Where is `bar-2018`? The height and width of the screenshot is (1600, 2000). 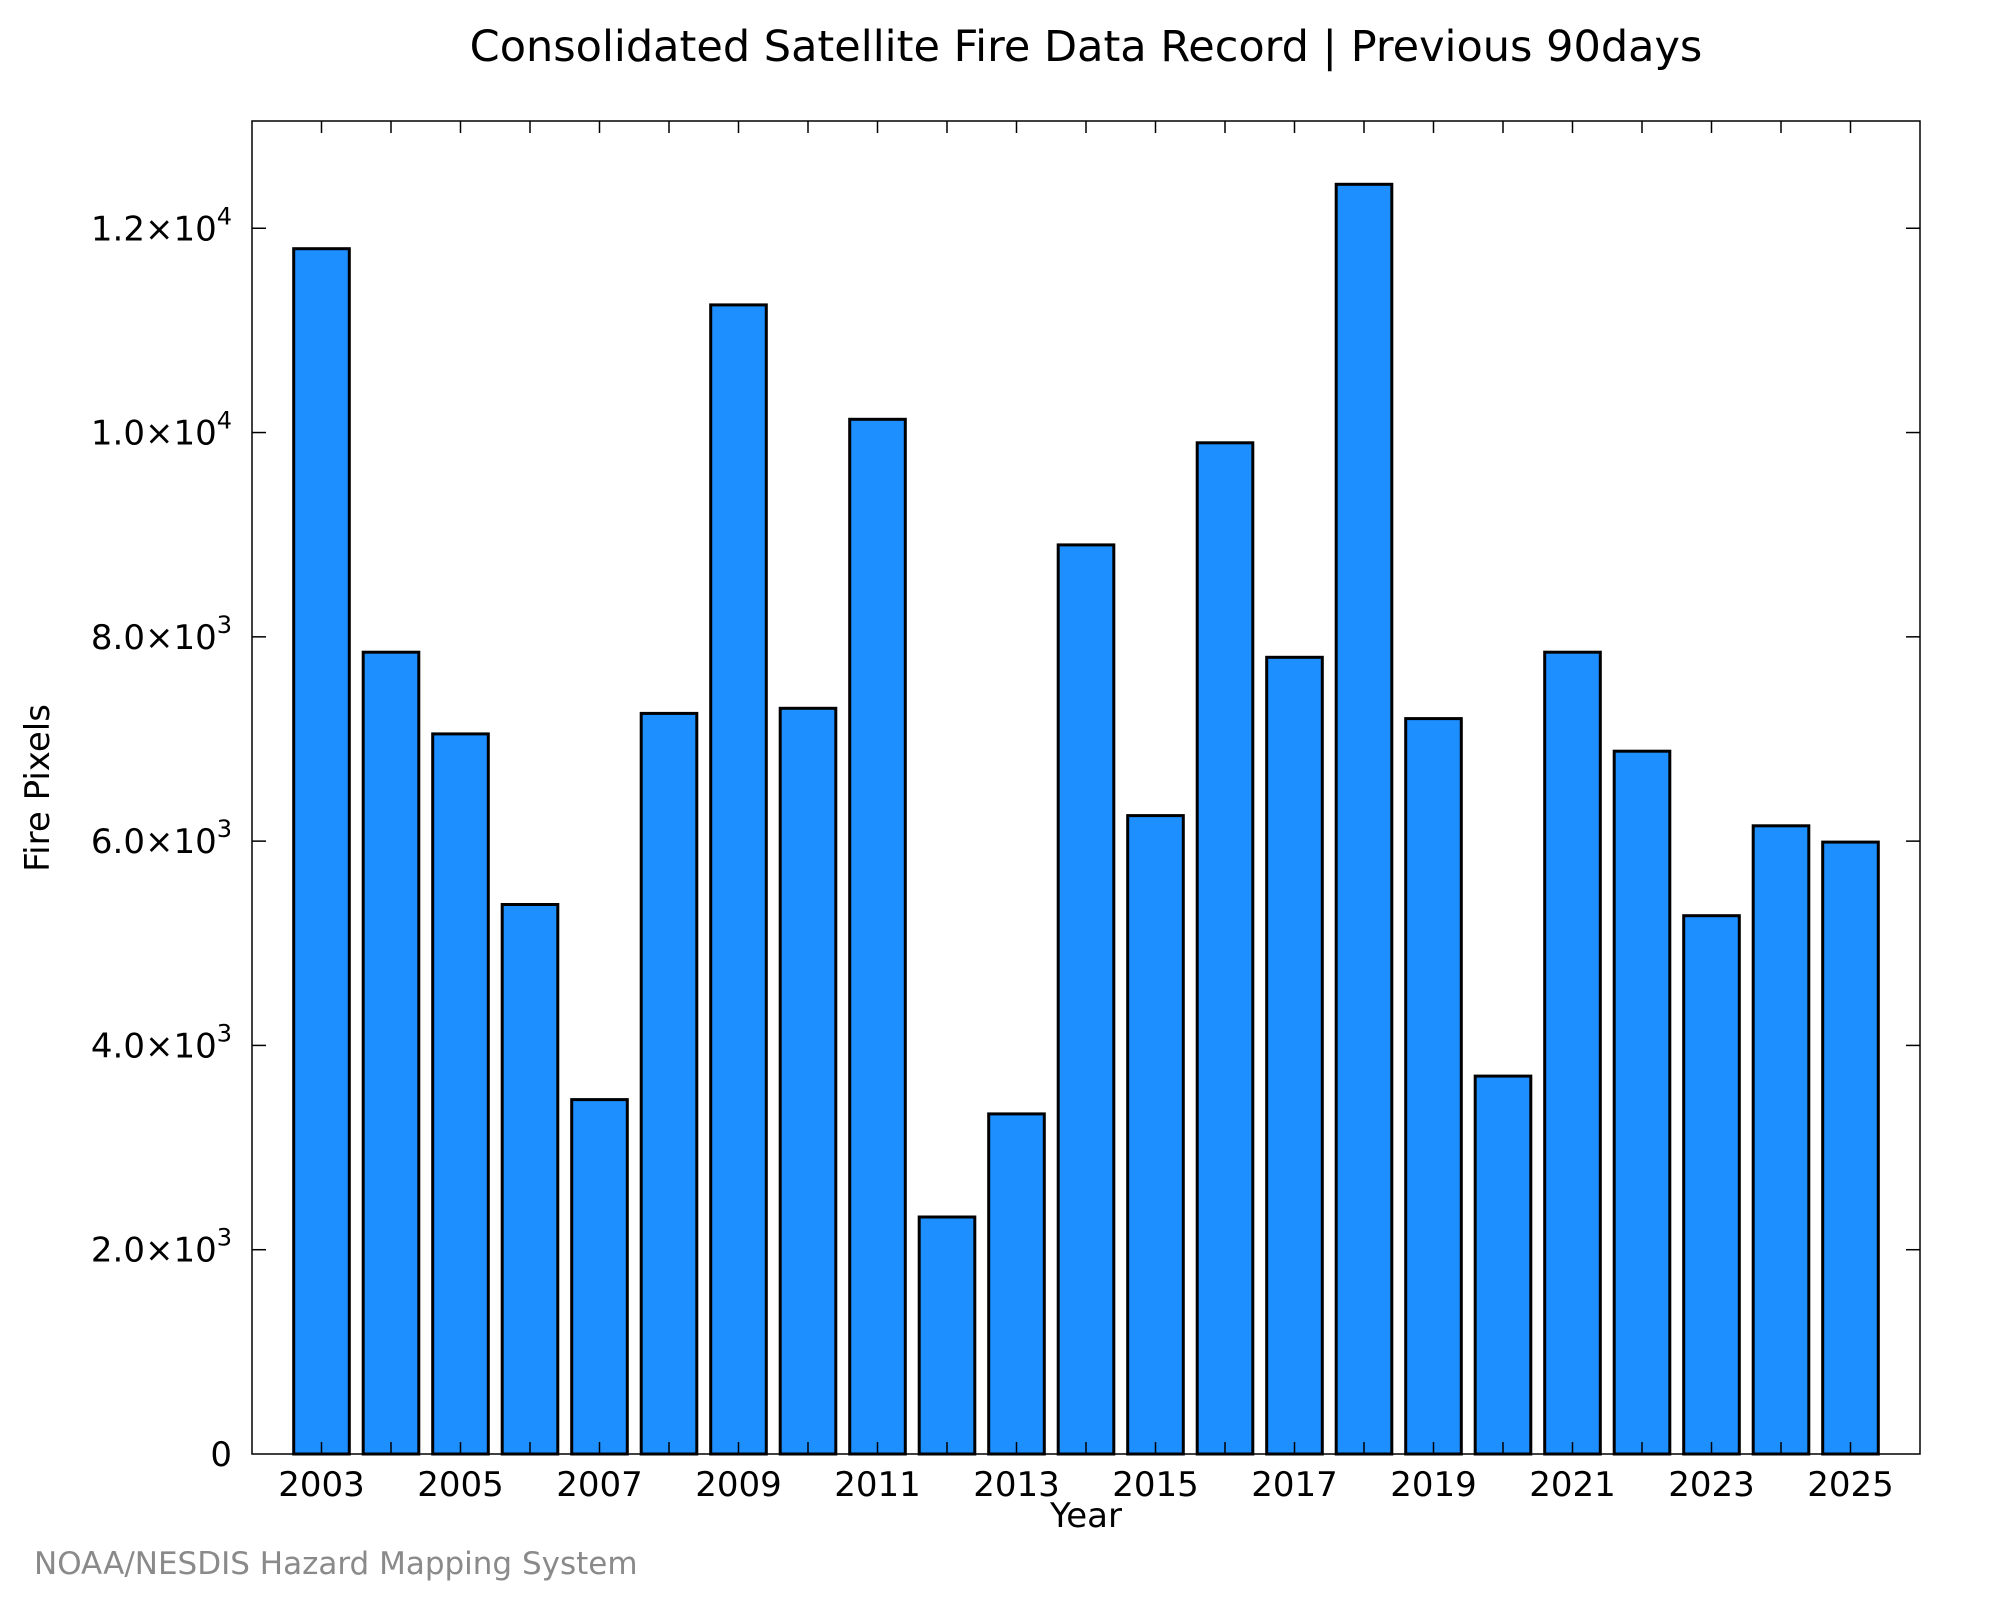 bar-2018 is located at coordinates (1364, 819).